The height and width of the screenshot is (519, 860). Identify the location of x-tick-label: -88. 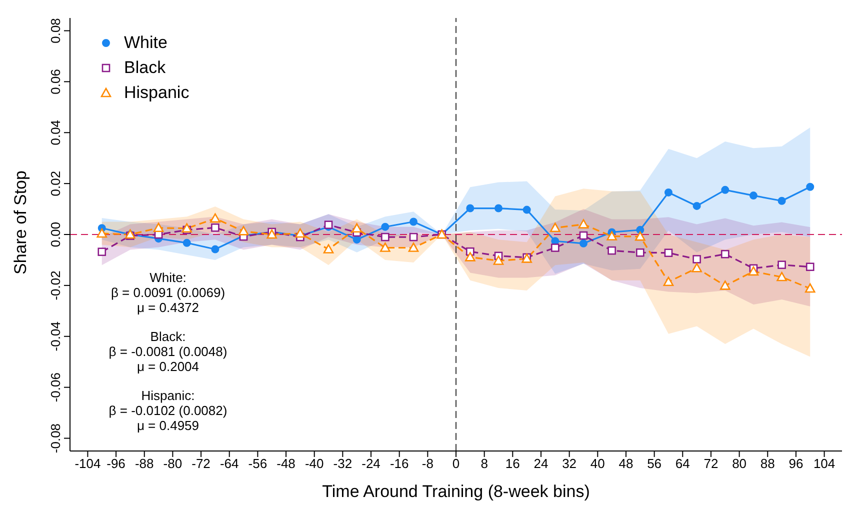
(144, 464).